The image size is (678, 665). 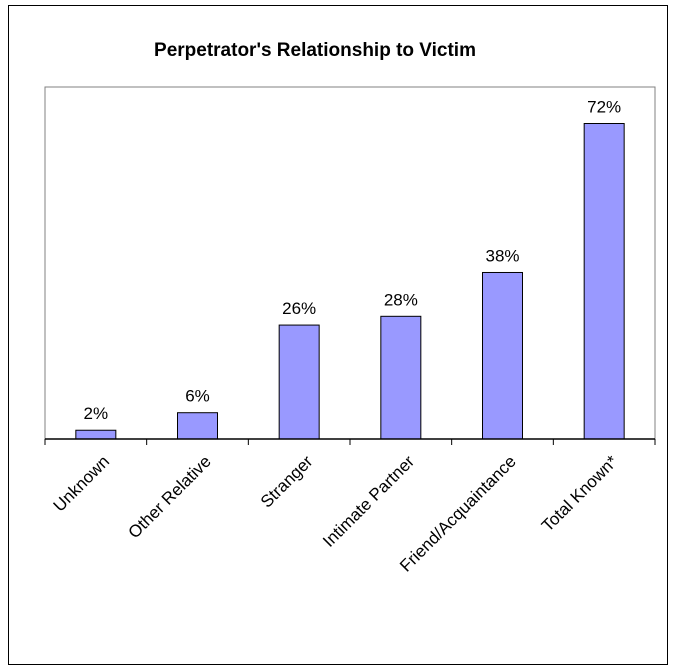 What do you see at coordinates (96, 413) in the screenshot?
I see `data-label: 2%` at bounding box center [96, 413].